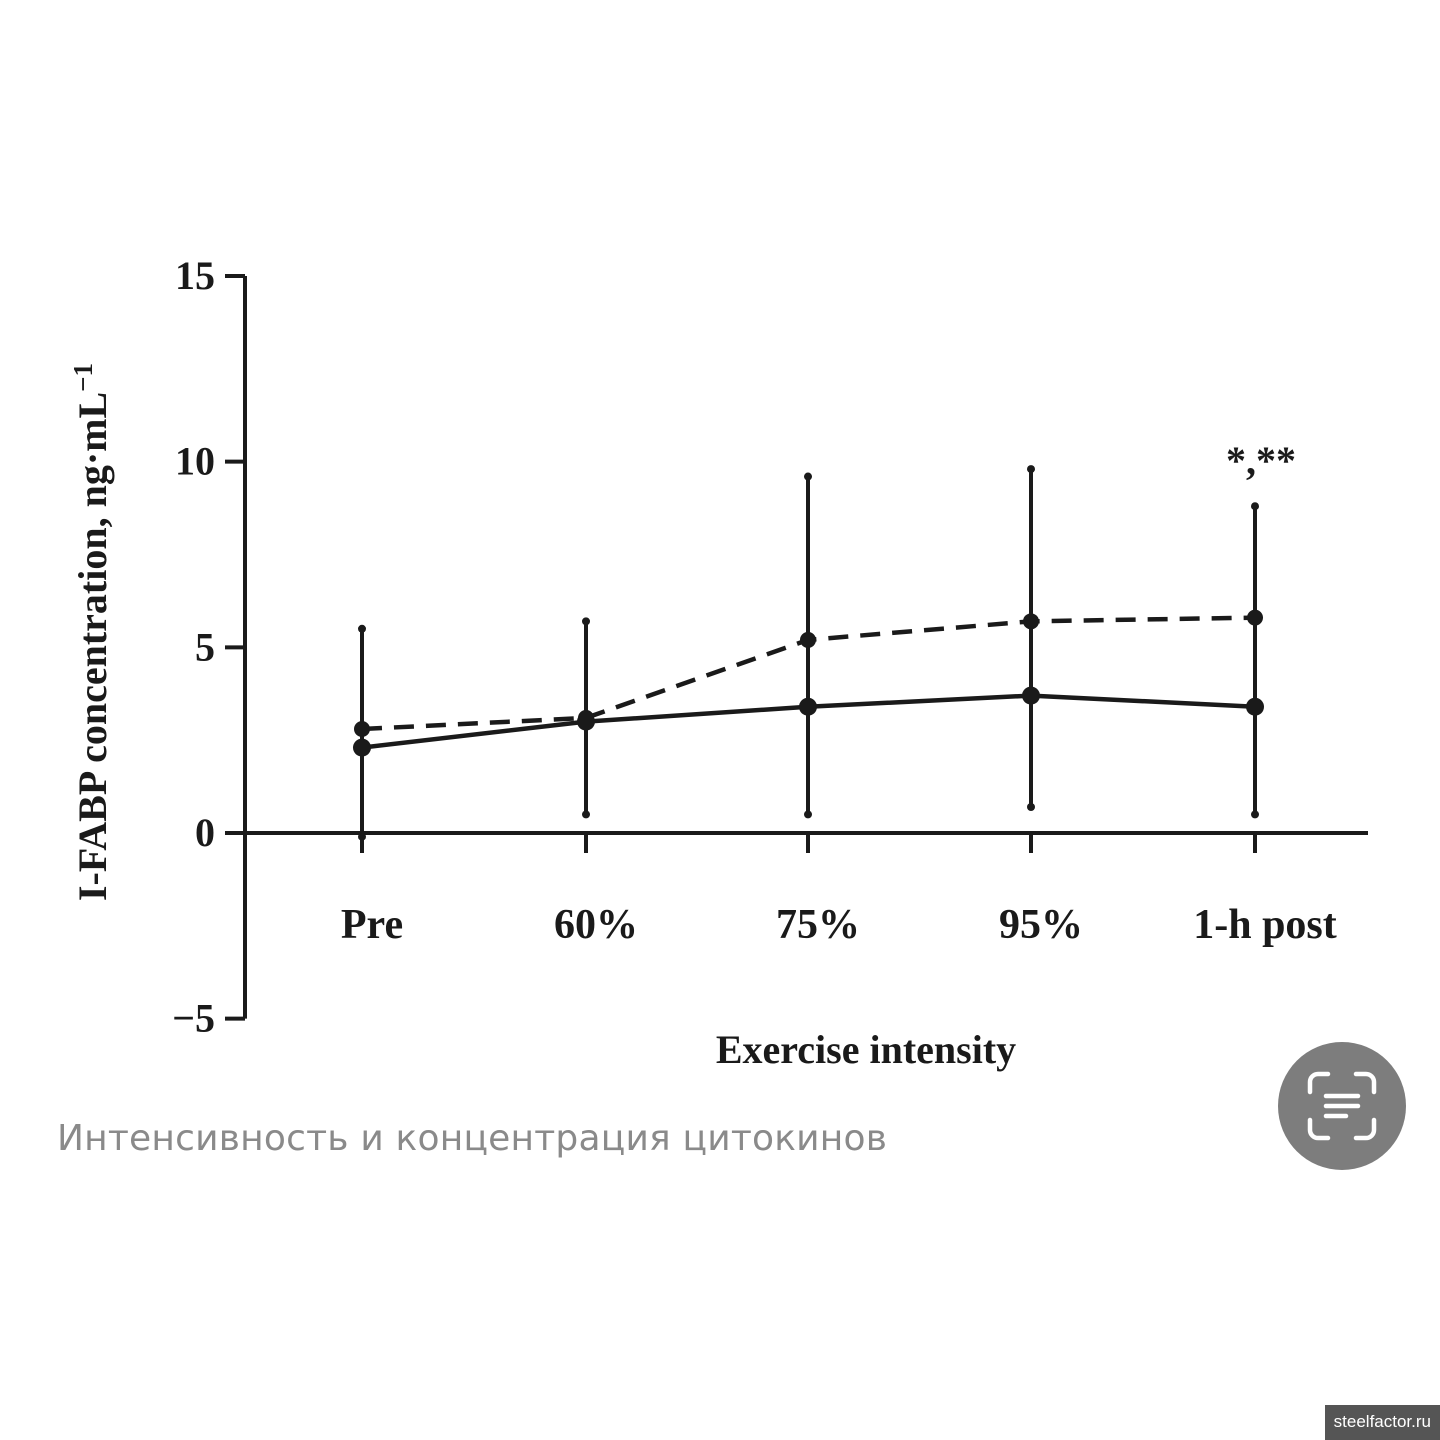 The image size is (1440, 1440). I want to click on y-tick-label: 5, so click(205, 646).